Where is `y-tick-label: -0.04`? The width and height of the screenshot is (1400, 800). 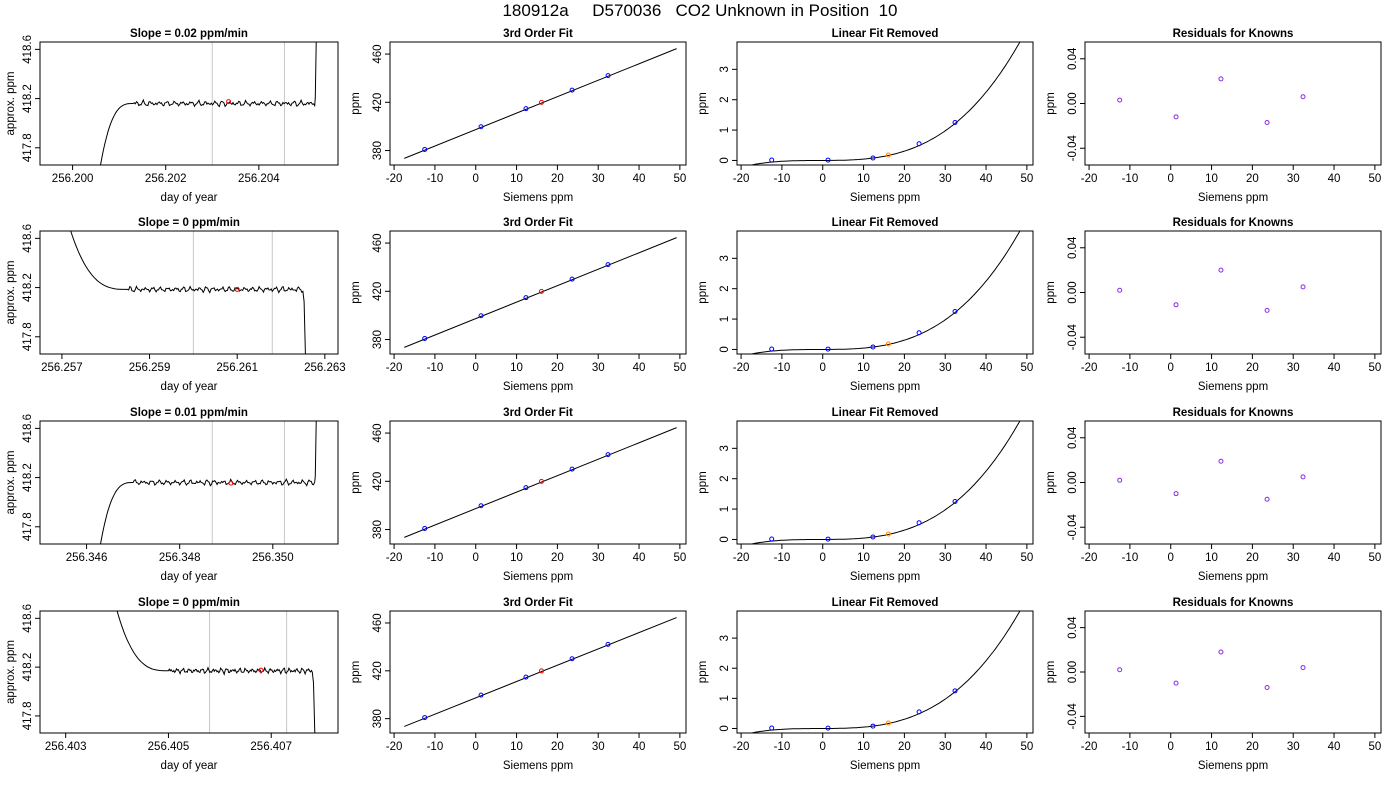 y-tick-label: -0.04 is located at coordinates (1073, 716).